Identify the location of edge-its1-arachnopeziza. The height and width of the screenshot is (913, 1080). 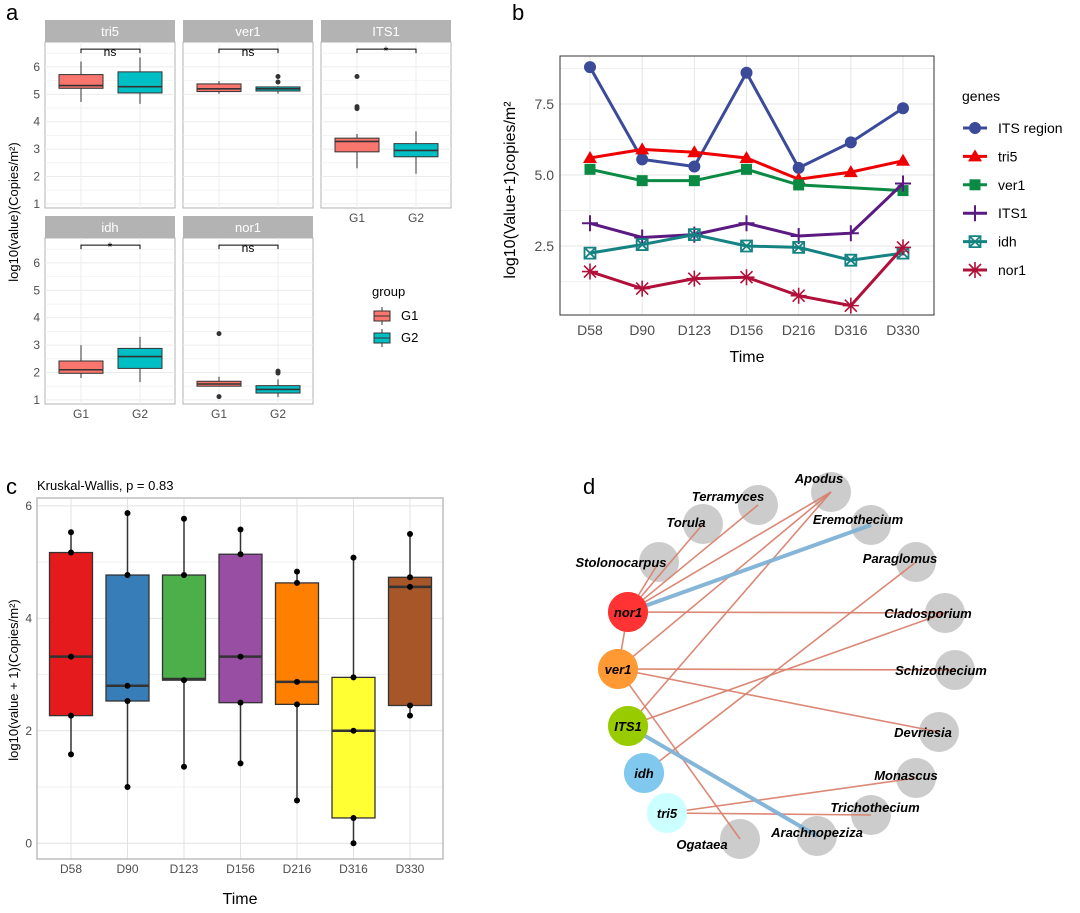
(722, 781).